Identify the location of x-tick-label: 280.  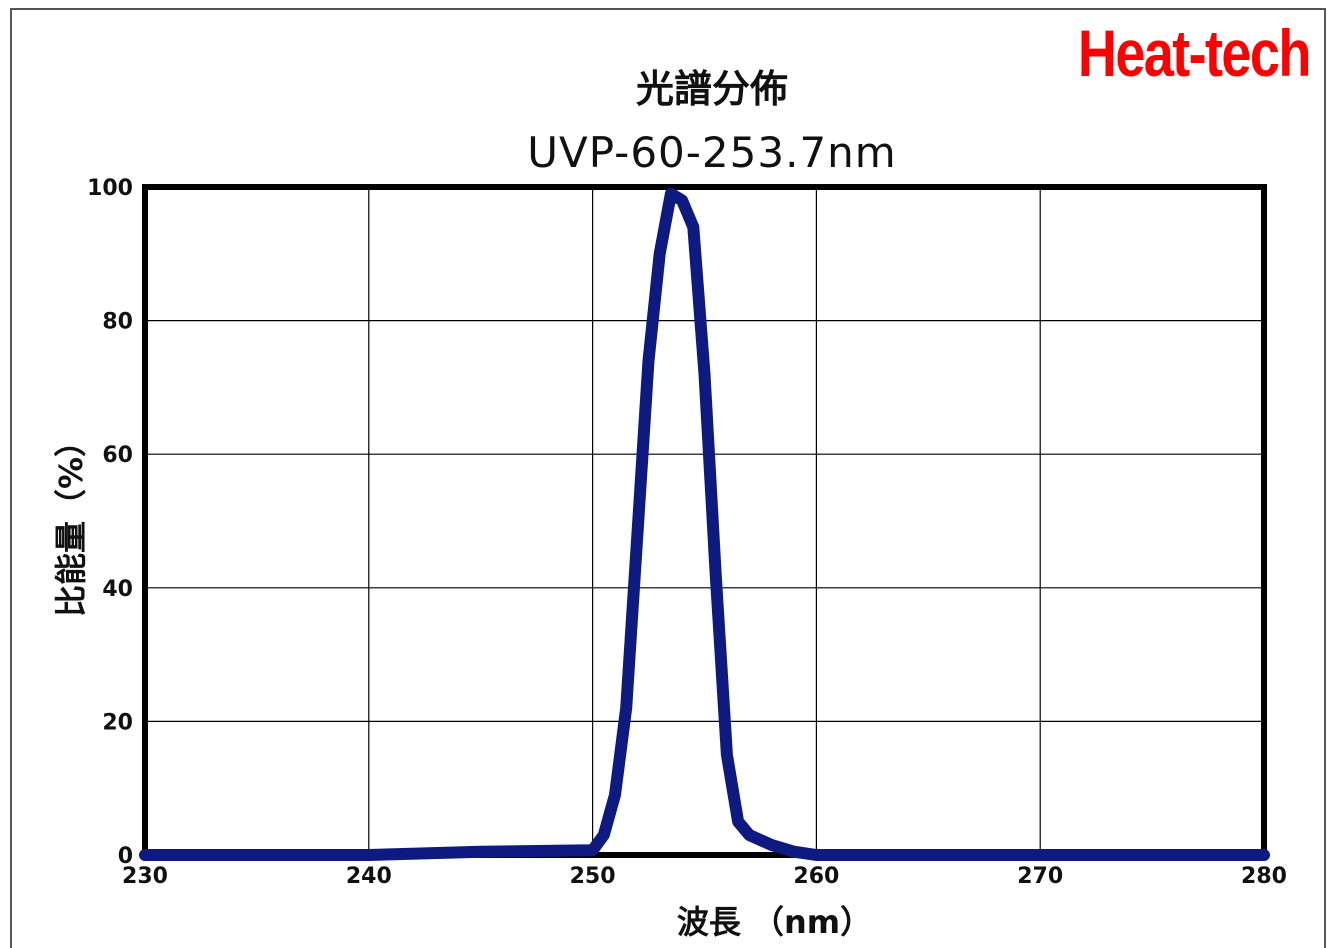
(1264, 876).